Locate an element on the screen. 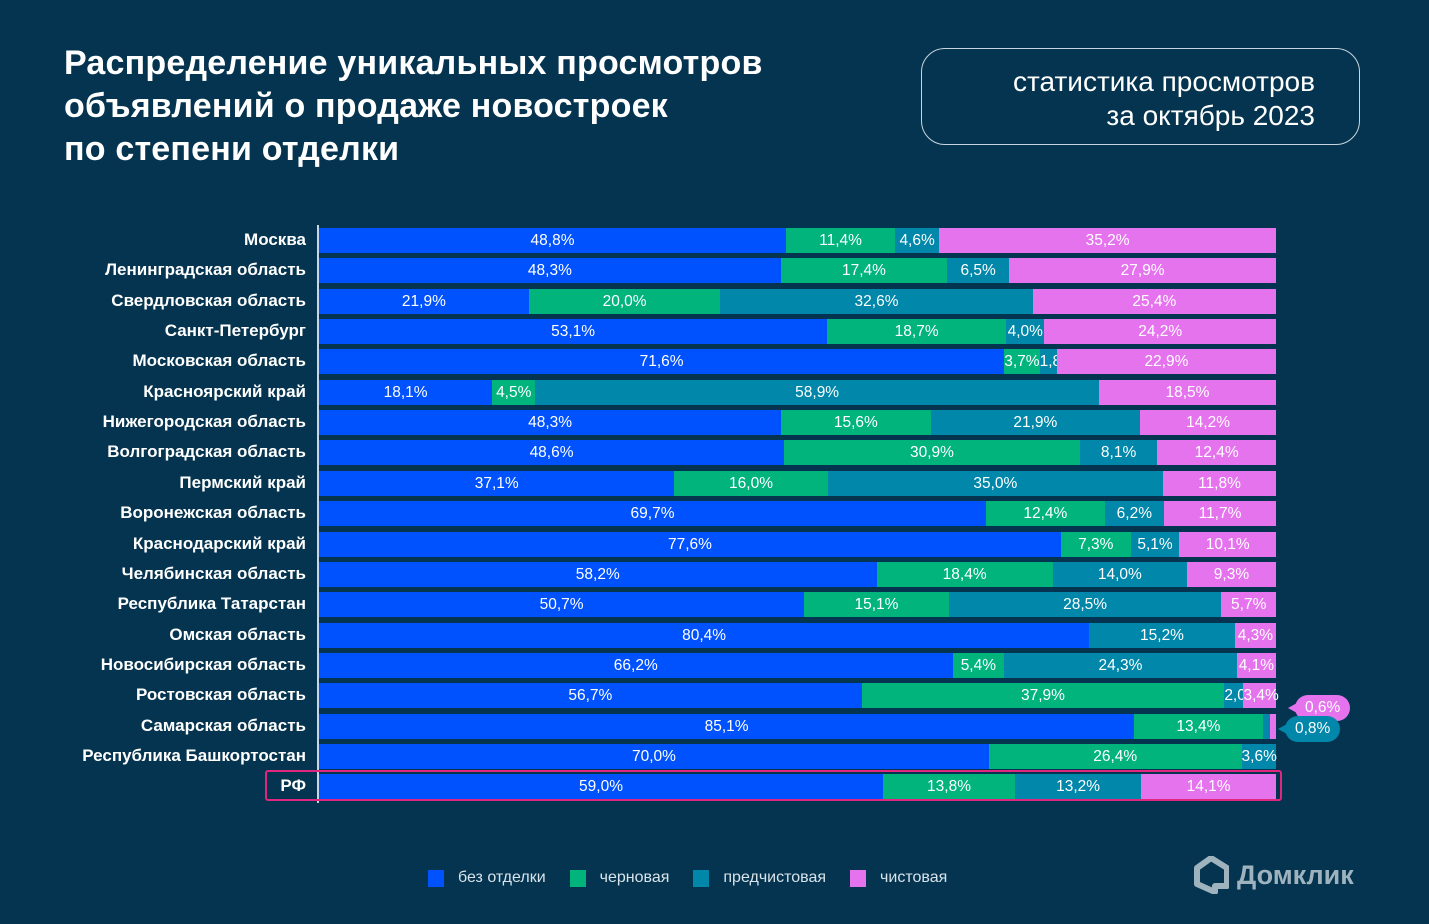  bar-segment-bez-otdelki: 21,9% is located at coordinates (424, 301).